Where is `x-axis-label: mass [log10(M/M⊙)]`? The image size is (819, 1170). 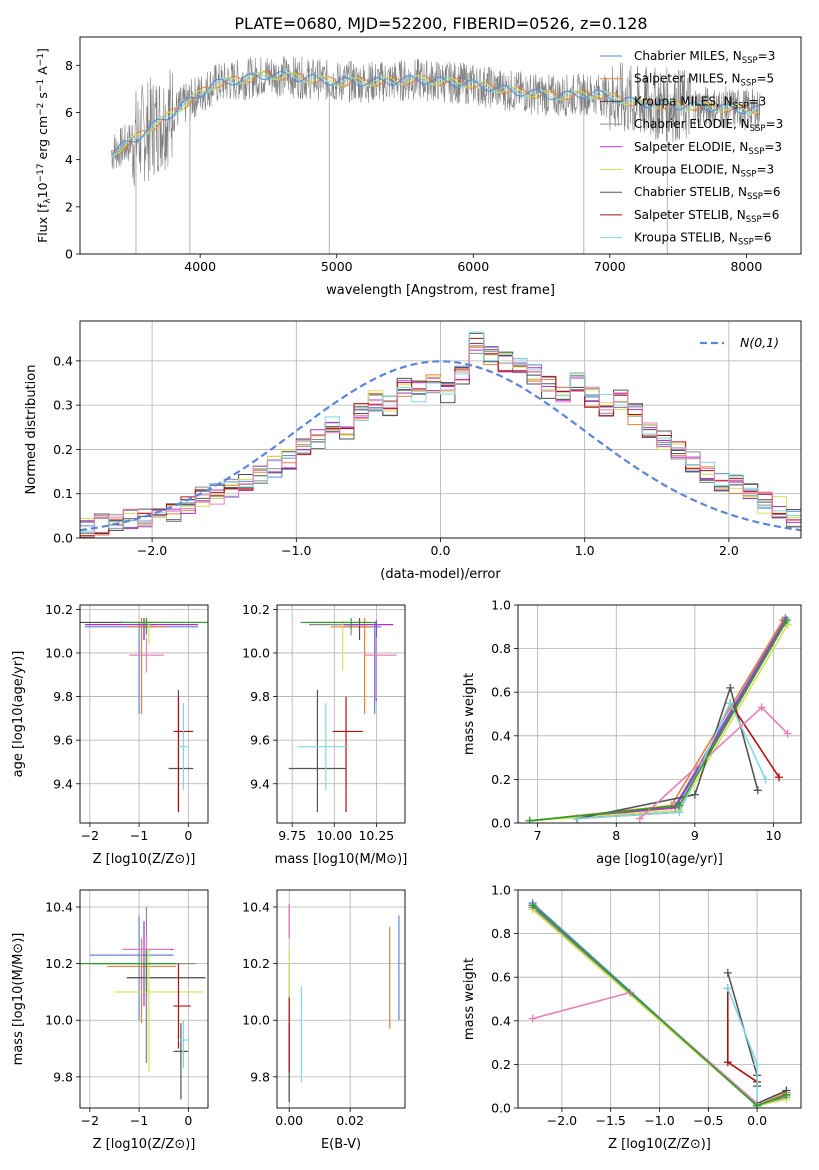 x-axis-label: mass [log10(M/M⊙)] is located at coordinates (341, 859).